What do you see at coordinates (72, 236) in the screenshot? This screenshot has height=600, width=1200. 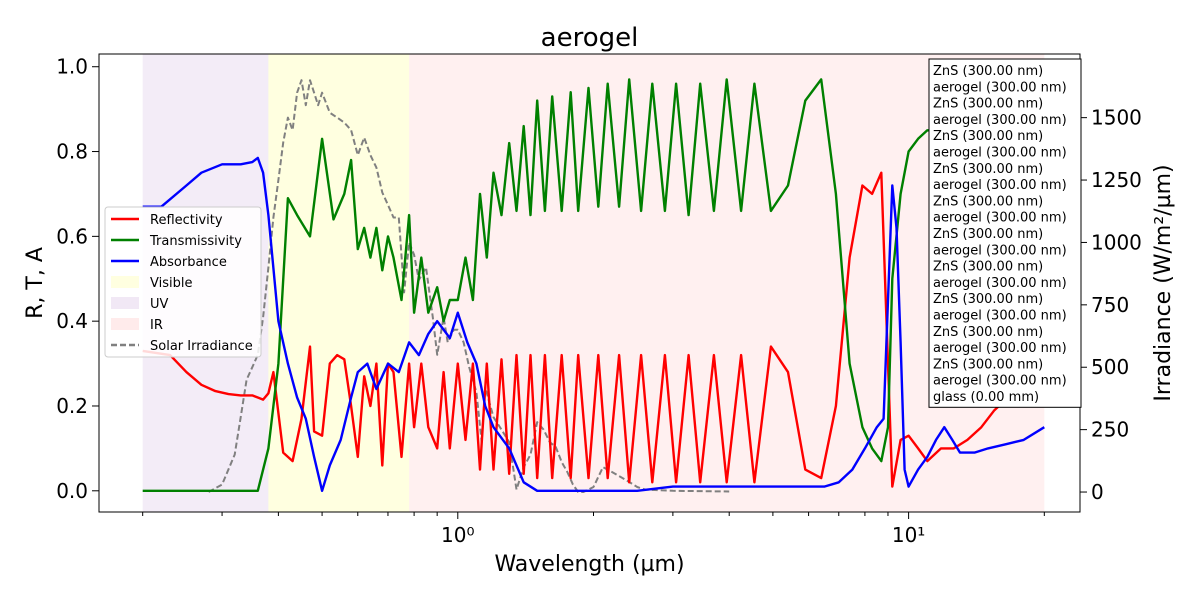 I see `y-tick-label: 0.6` at bounding box center [72, 236].